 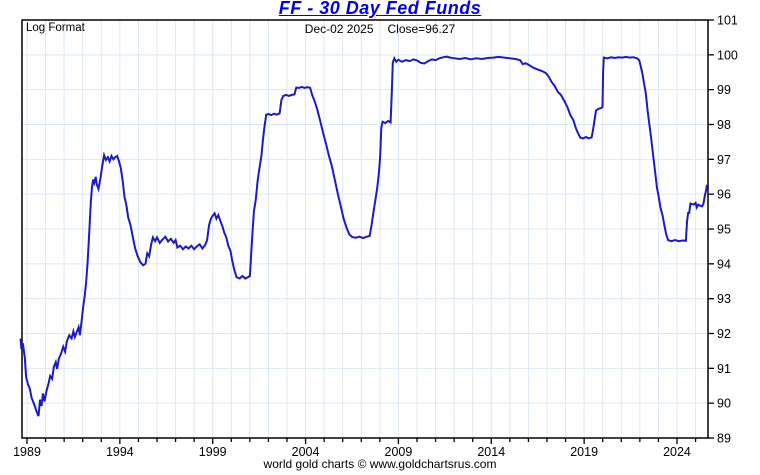 What do you see at coordinates (306, 452) in the screenshot?
I see `x-axis-label: 2004` at bounding box center [306, 452].